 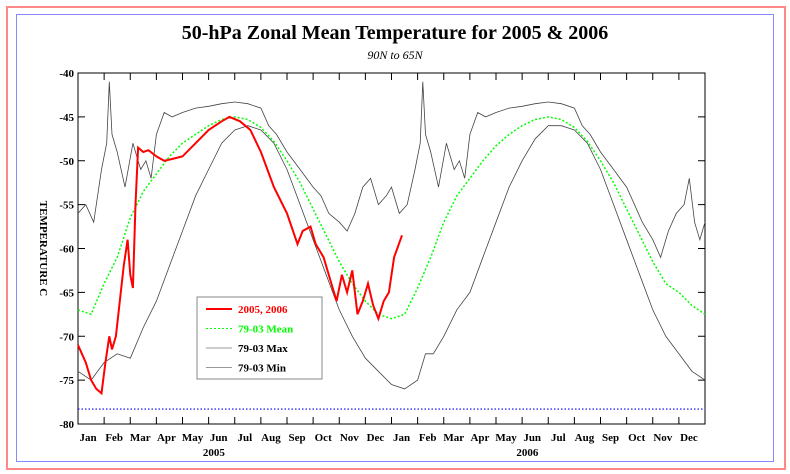 I want to click on y-tick-label: -40, so click(x=66, y=74).